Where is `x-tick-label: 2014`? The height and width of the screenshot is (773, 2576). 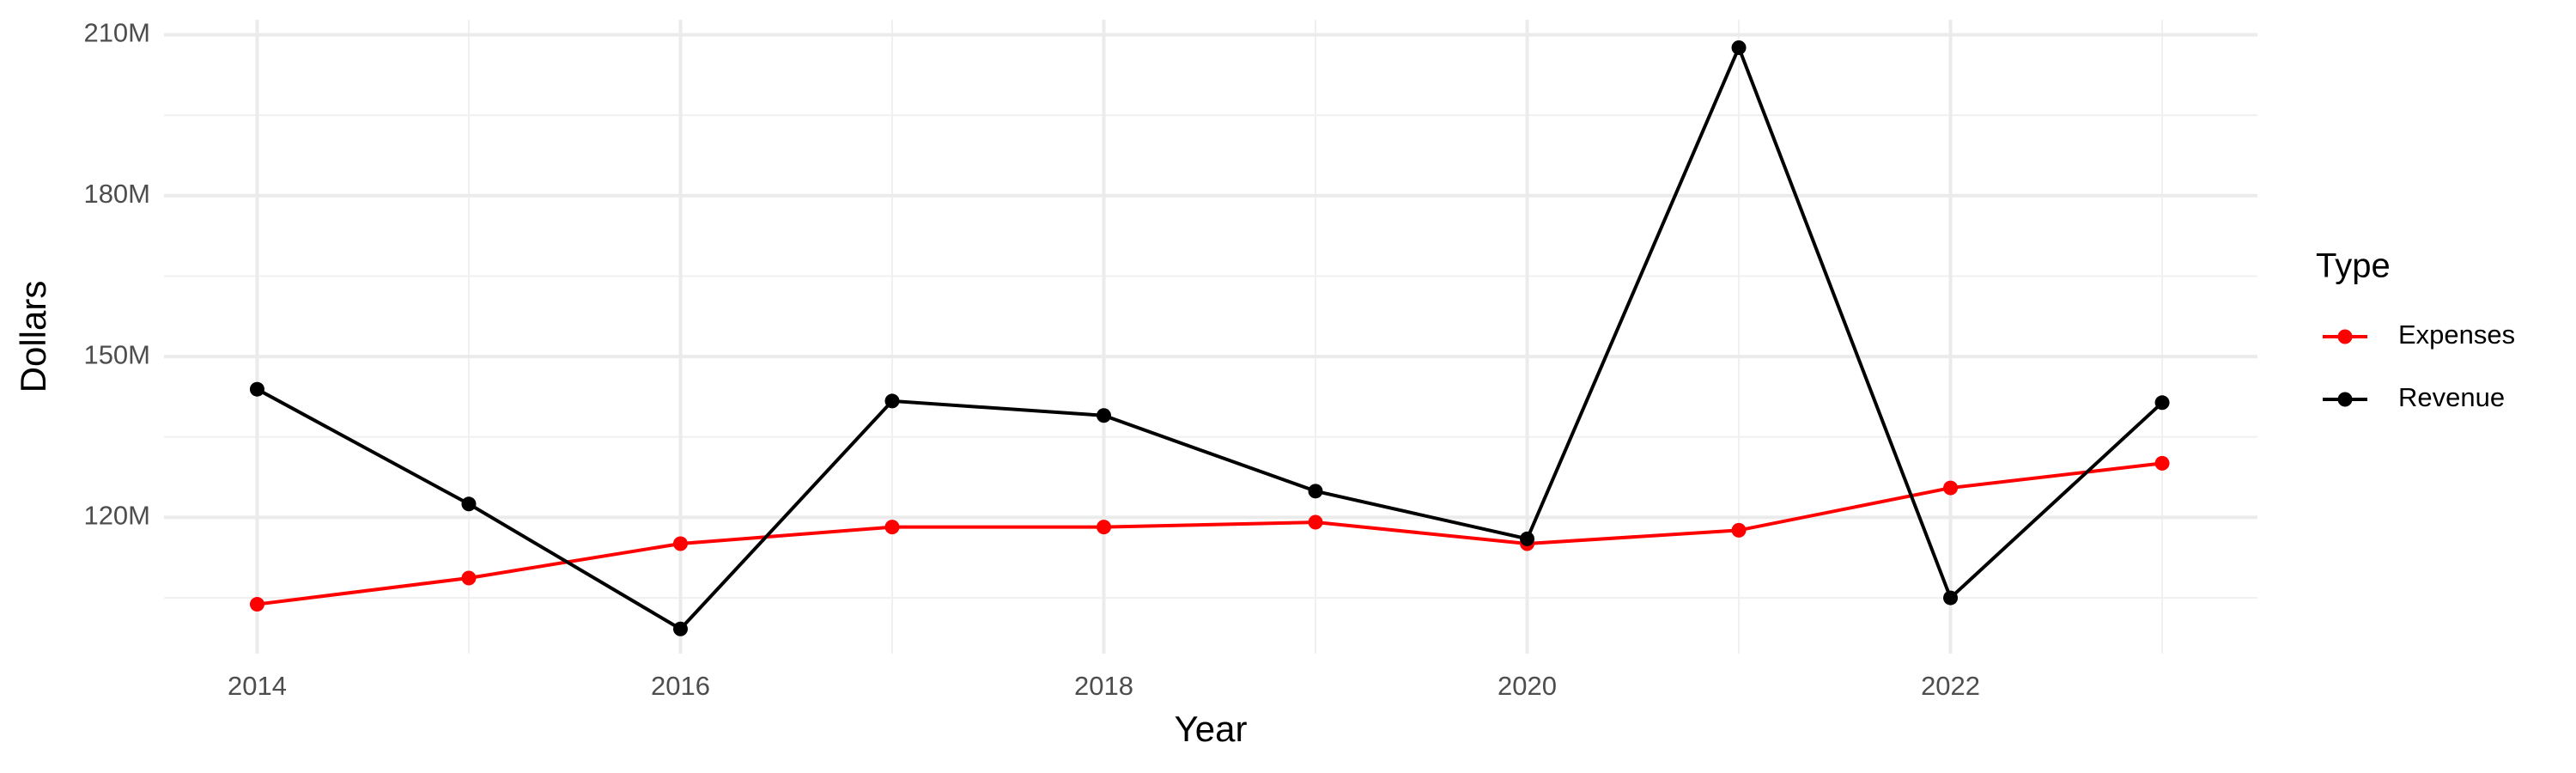
x-tick-label: 2014 is located at coordinates (258, 686).